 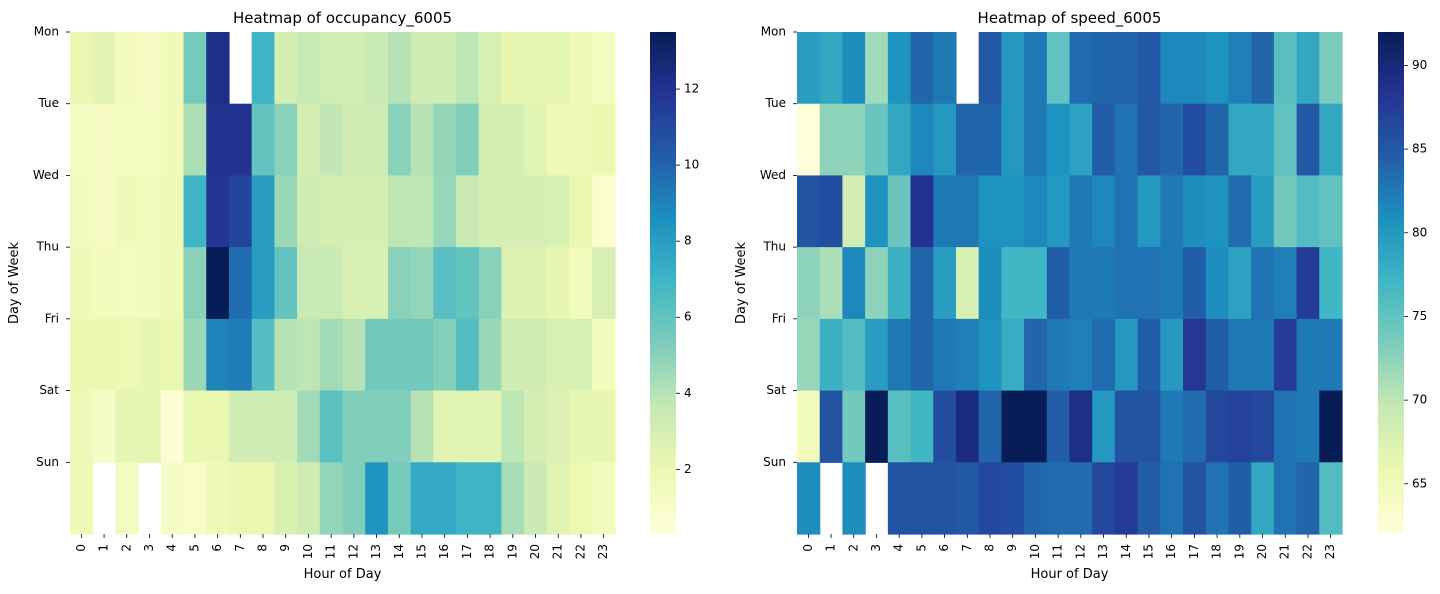 I want to click on x-tick-label: 11, so click(x=1058, y=551).